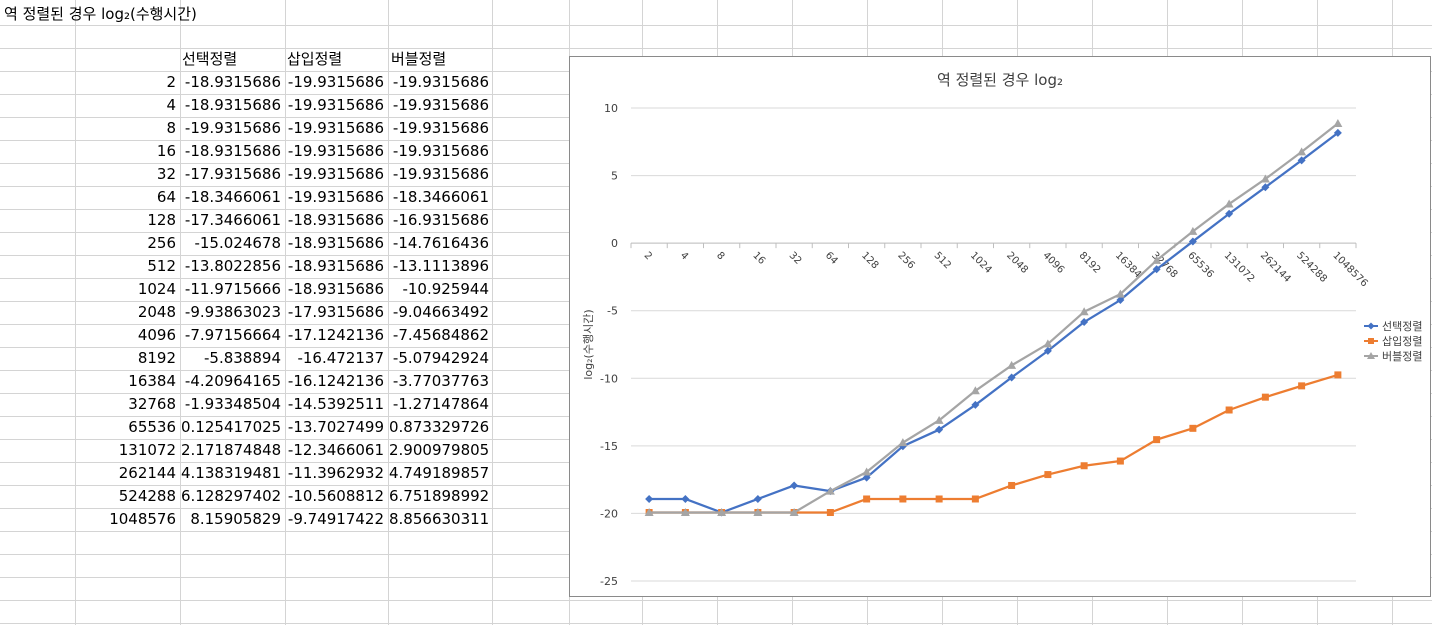  I want to click on value-cell: -16.9315686, so click(440, 220).